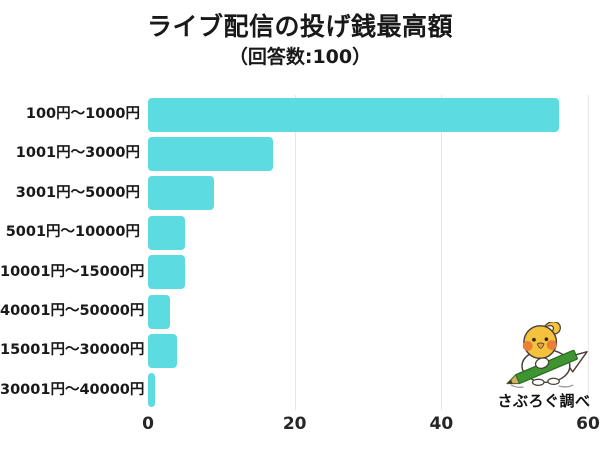 This screenshot has width=600, height=450. What do you see at coordinates (441, 424) in the screenshot?
I see `x-tick-label: 40` at bounding box center [441, 424].